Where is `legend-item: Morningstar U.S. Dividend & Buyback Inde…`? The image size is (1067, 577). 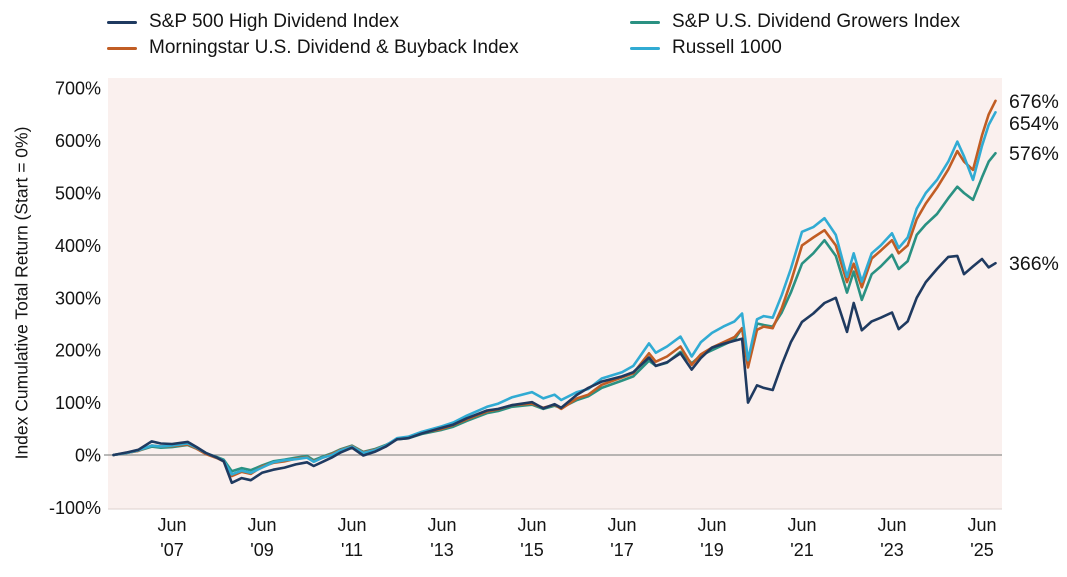
legend-item: Morningstar U.S. Dividend & Buyback Inde… is located at coordinates (313, 48).